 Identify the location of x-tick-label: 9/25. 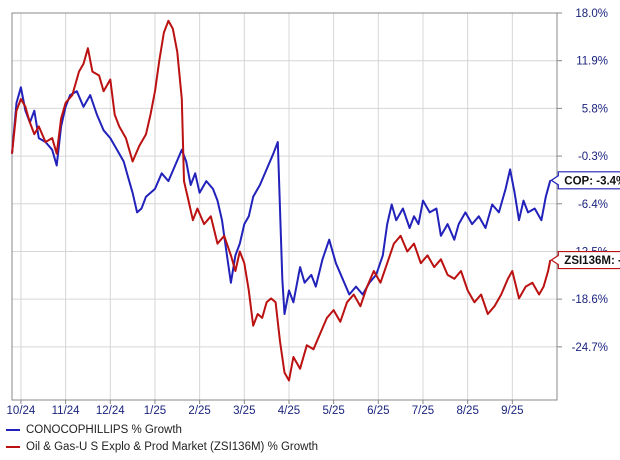
(512, 411).